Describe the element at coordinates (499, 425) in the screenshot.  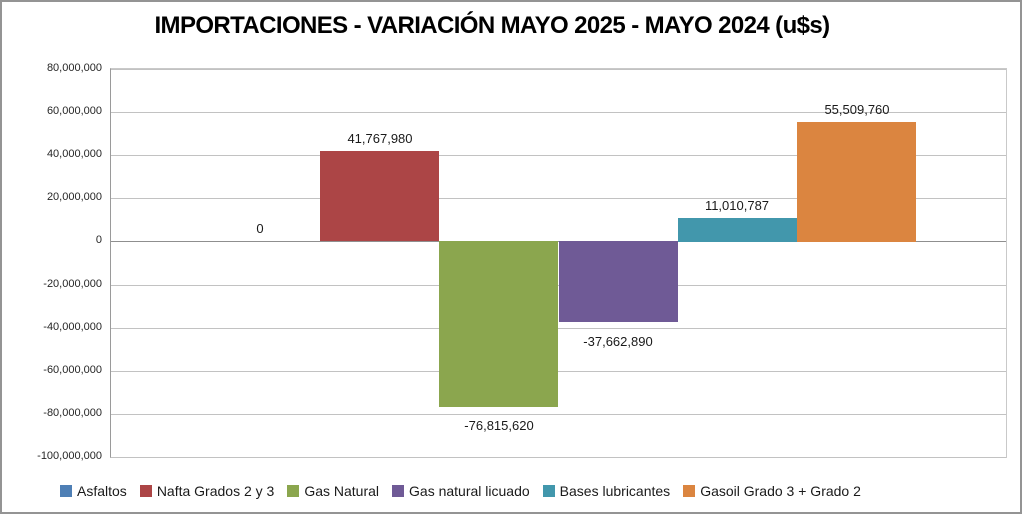
I see `bar-value-label-gas-natural: -76,815,620` at that location.